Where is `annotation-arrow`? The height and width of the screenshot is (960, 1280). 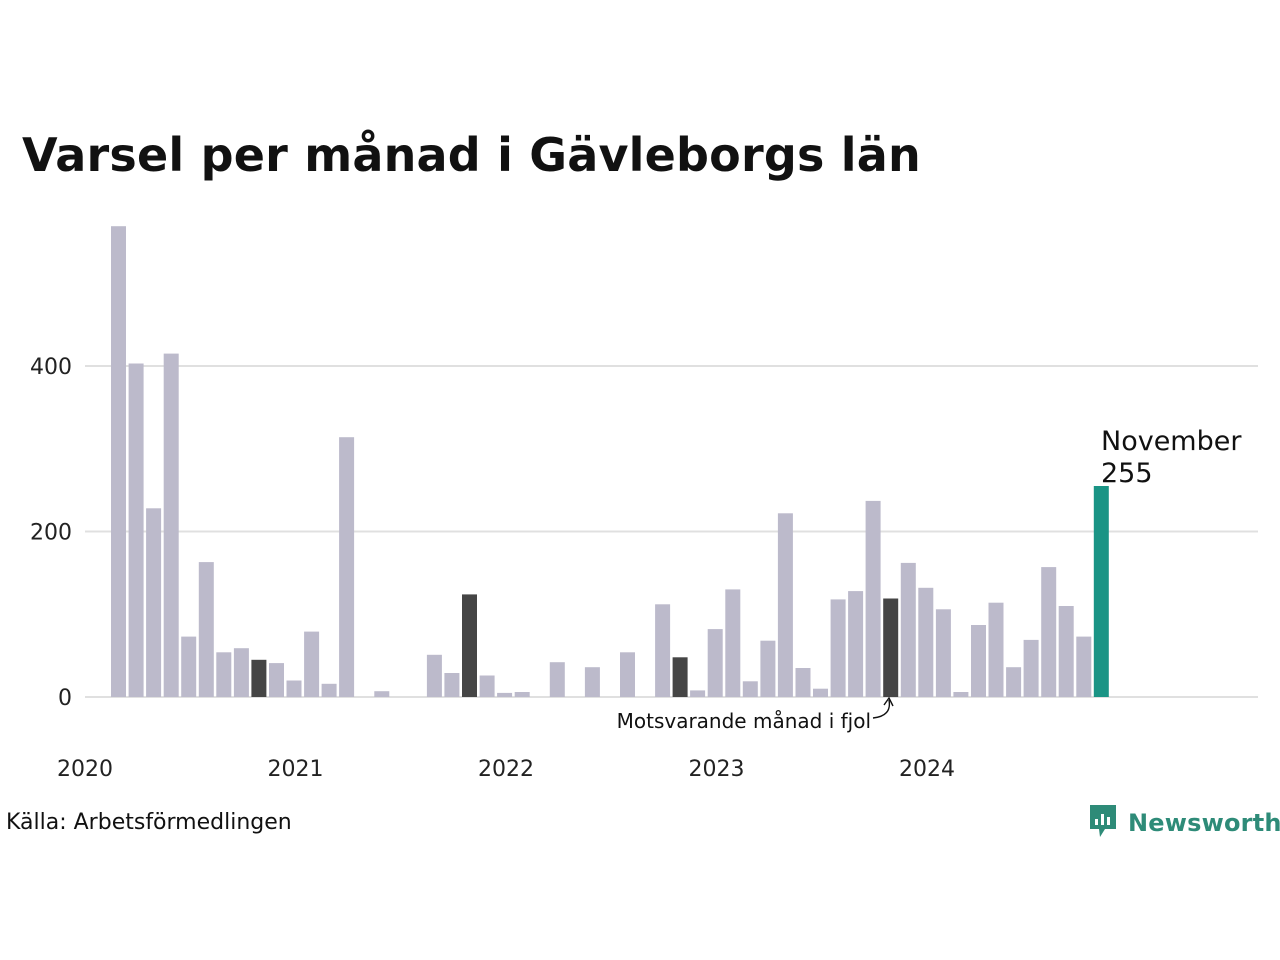 annotation-arrow is located at coordinates (881, 709).